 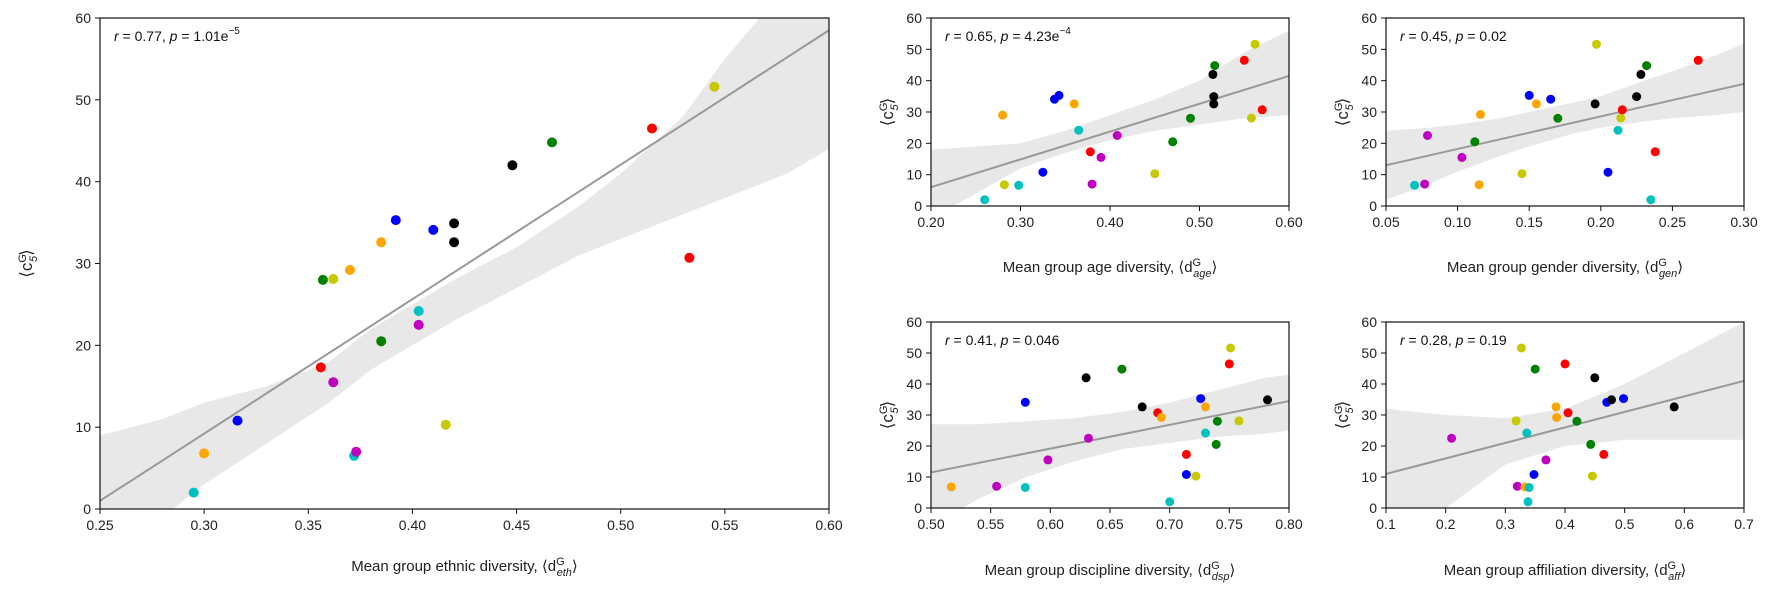 I want to click on x-tick-label: 0.70, so click(x=1169, y=524).